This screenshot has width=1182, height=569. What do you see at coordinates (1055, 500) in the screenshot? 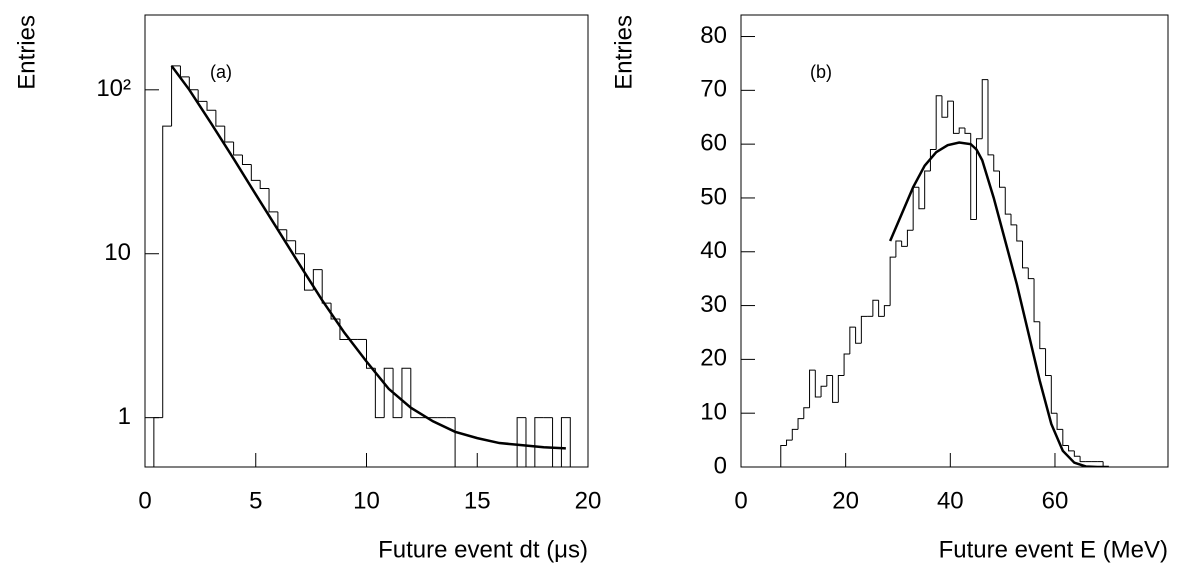
I see `x-tick-label: 60` at bounding box center [1055, 500].